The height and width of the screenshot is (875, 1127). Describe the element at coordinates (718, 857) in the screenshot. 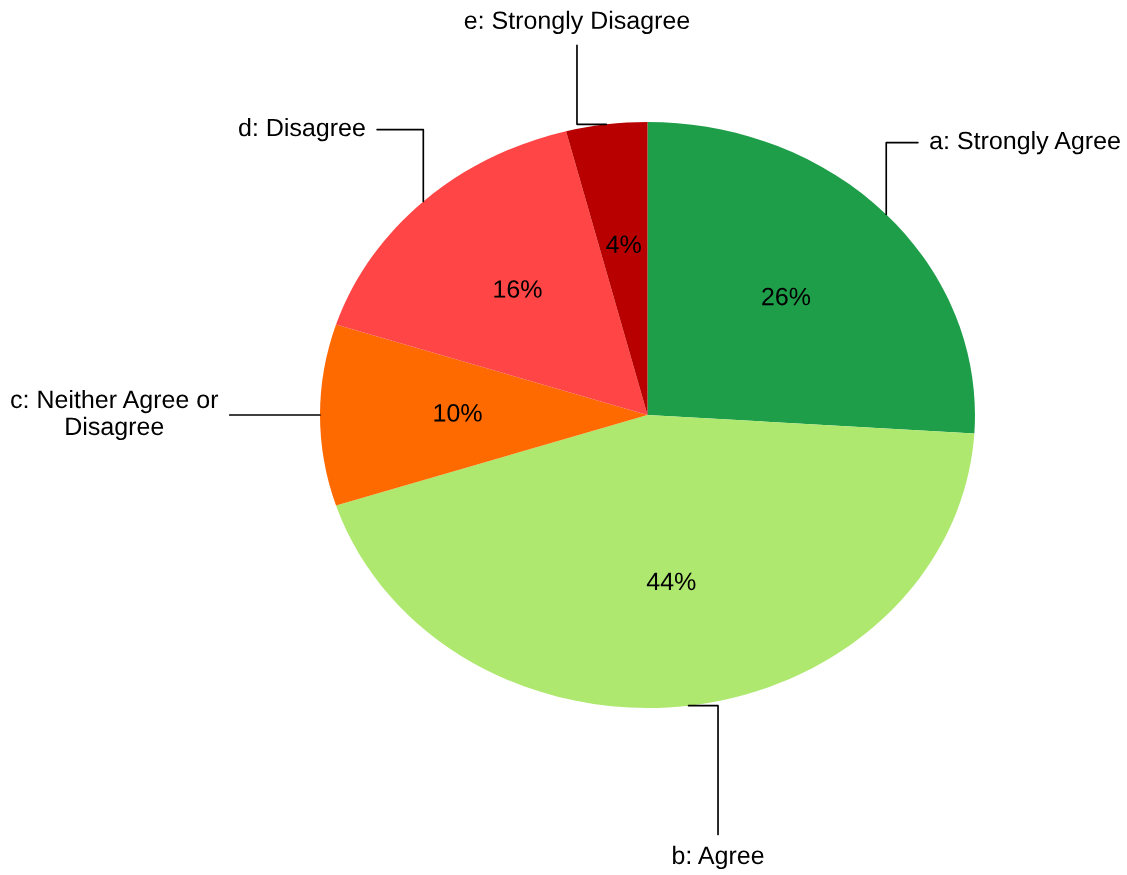

I see `slice-label: b: Agree` at that location.